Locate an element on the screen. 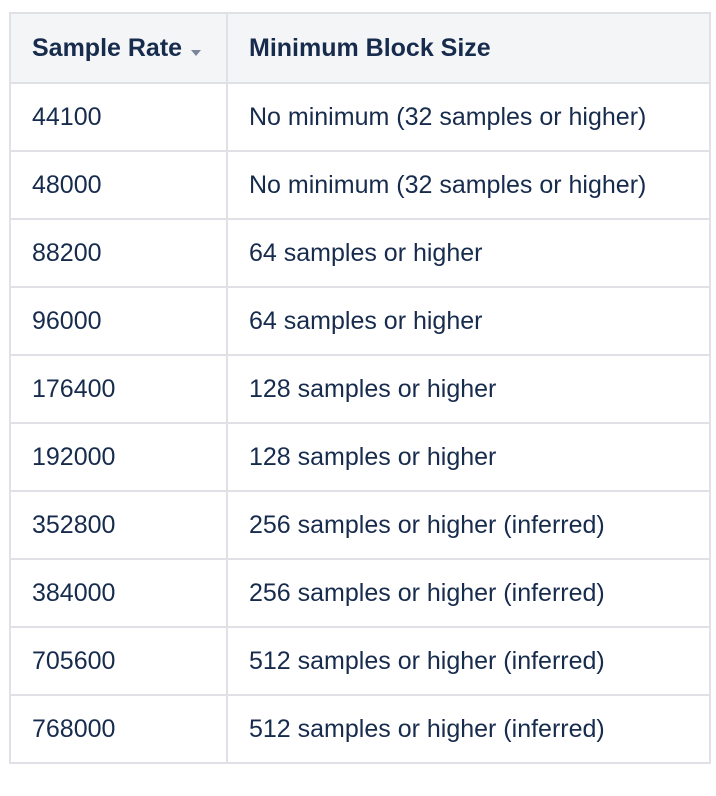 Image resolution: width=716 pixels, height=796 pixels. column-header-label: Minimum Block Size is located at coordinates (370, 47).